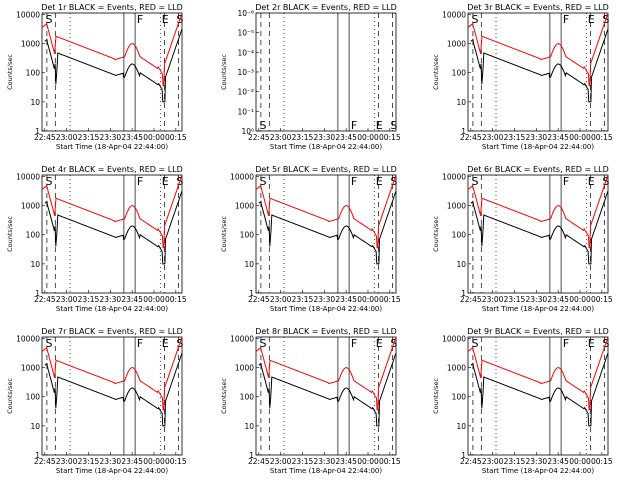  Describe the element at coordinates (247, 131) in the screenshot. I see `y-tick-label-1: 10⁰` at that location.